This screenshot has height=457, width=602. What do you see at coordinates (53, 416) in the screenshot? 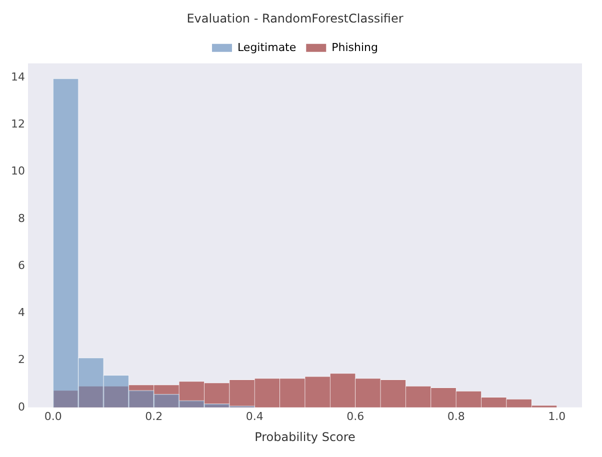
I see `x-tick-label: 0.0` at bounding box center [53, 416].